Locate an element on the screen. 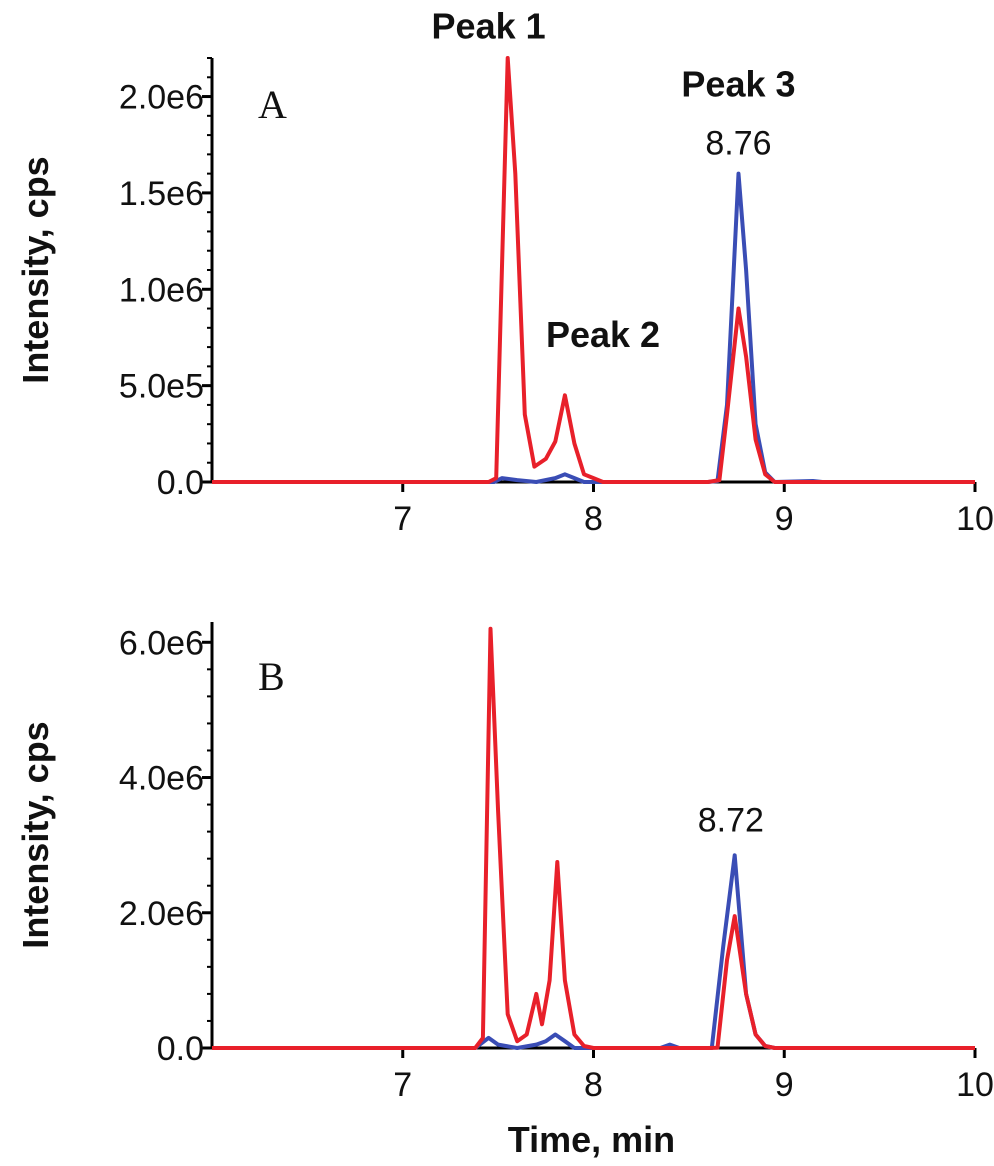 This screenshot has width=994, height=1166. retention-time-annotation: 8.72 is located at coordinates (731, 821).